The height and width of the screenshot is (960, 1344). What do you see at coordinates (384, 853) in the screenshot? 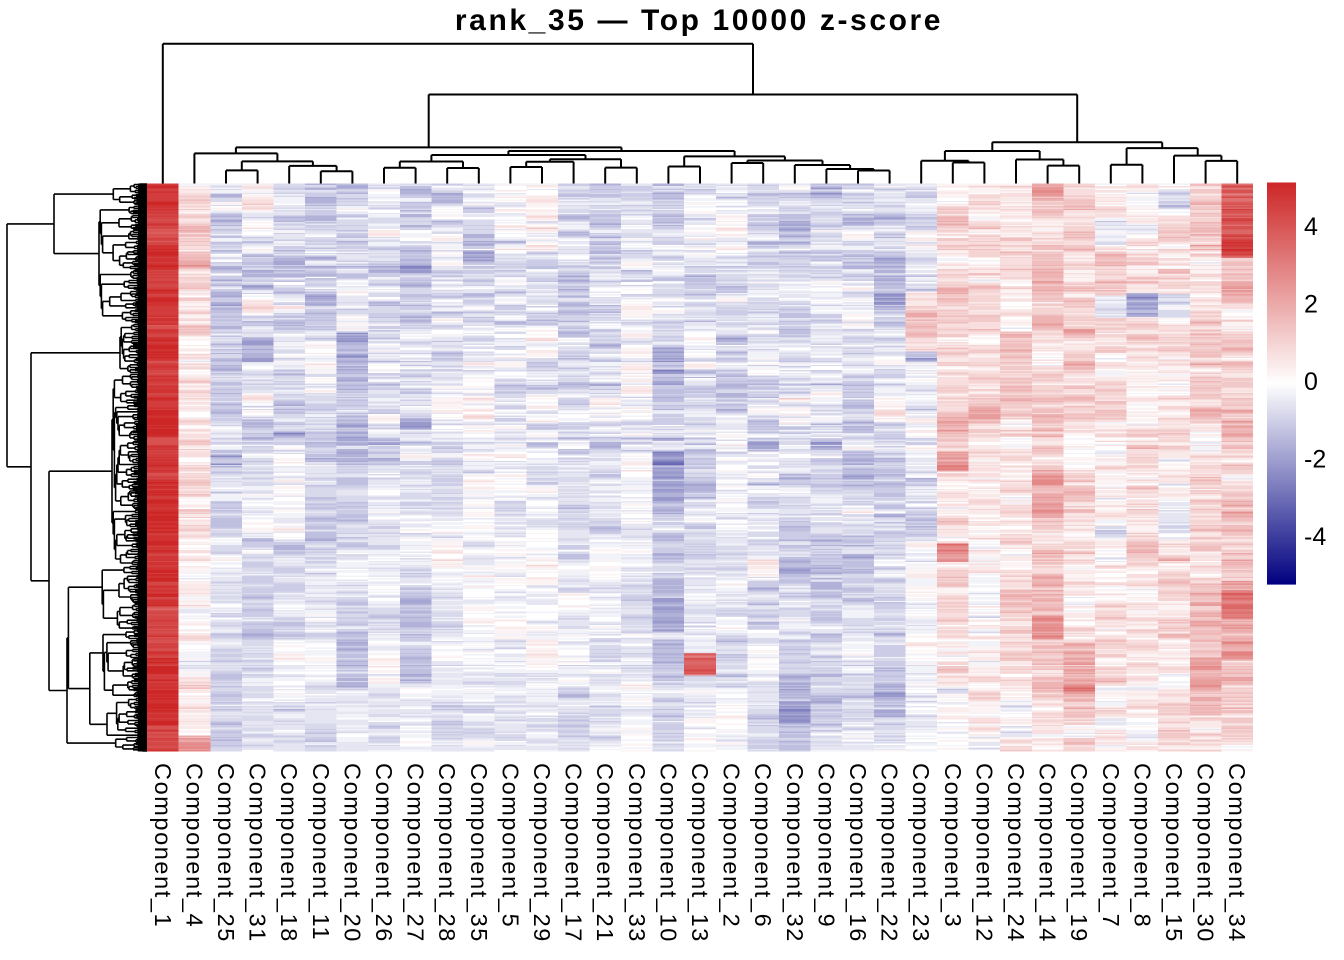
I see `svg-text: Component_26` at bounding box center [384, 853].